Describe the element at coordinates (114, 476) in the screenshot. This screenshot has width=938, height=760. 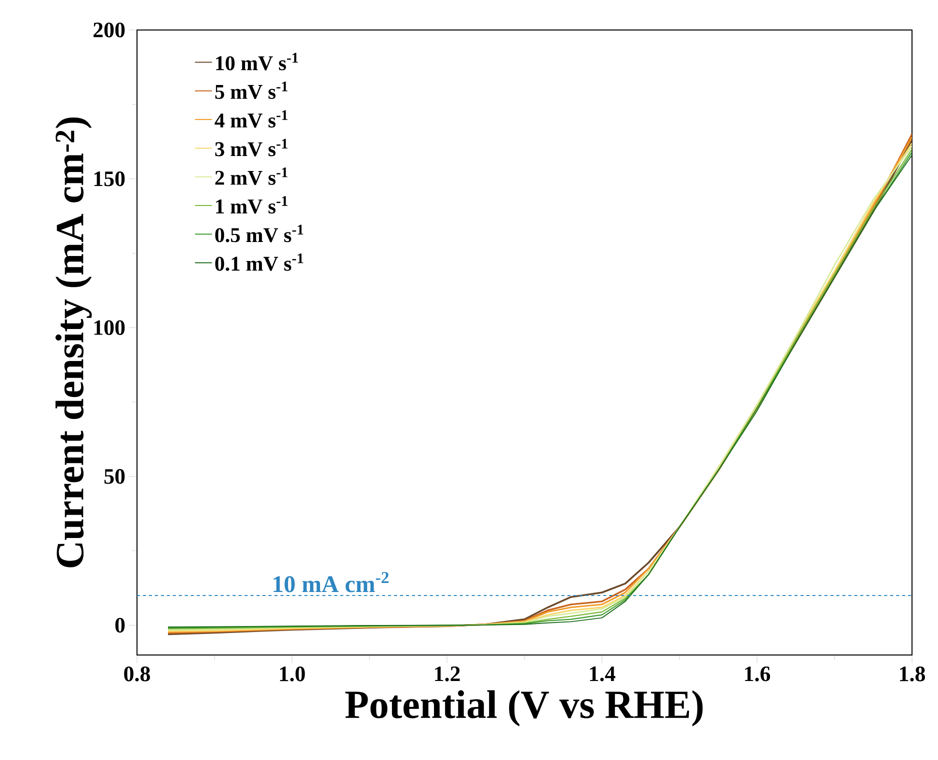
I see `y-tick-label: 50` at that location.